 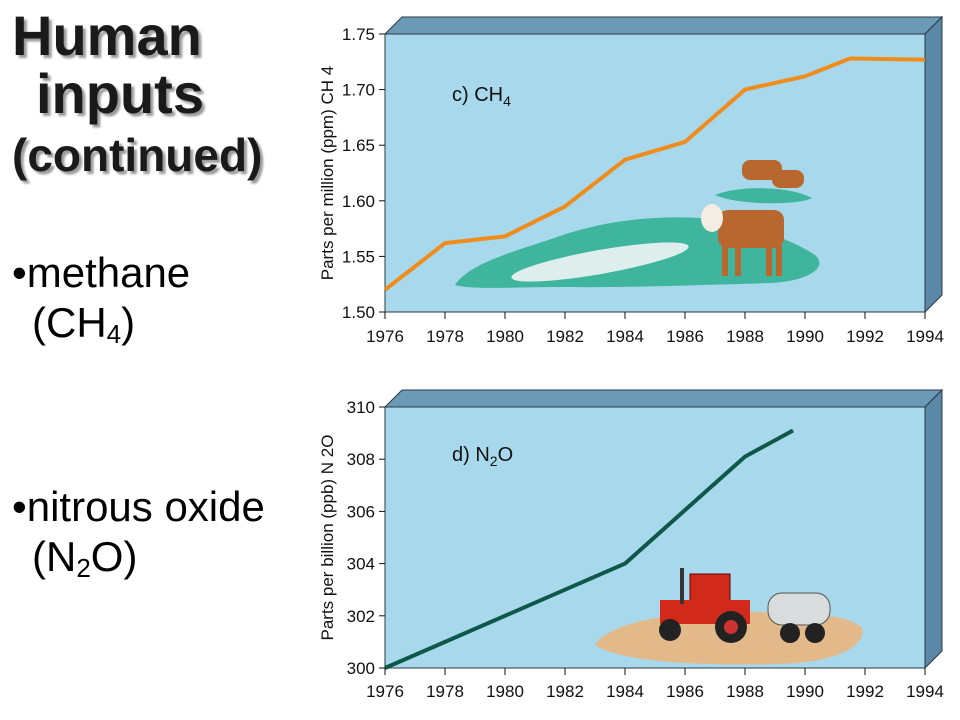 What do you see at coordinates (361, 459) in the screenshot?
I see `y-tick-label: 308` at bounding box center [361, 459].